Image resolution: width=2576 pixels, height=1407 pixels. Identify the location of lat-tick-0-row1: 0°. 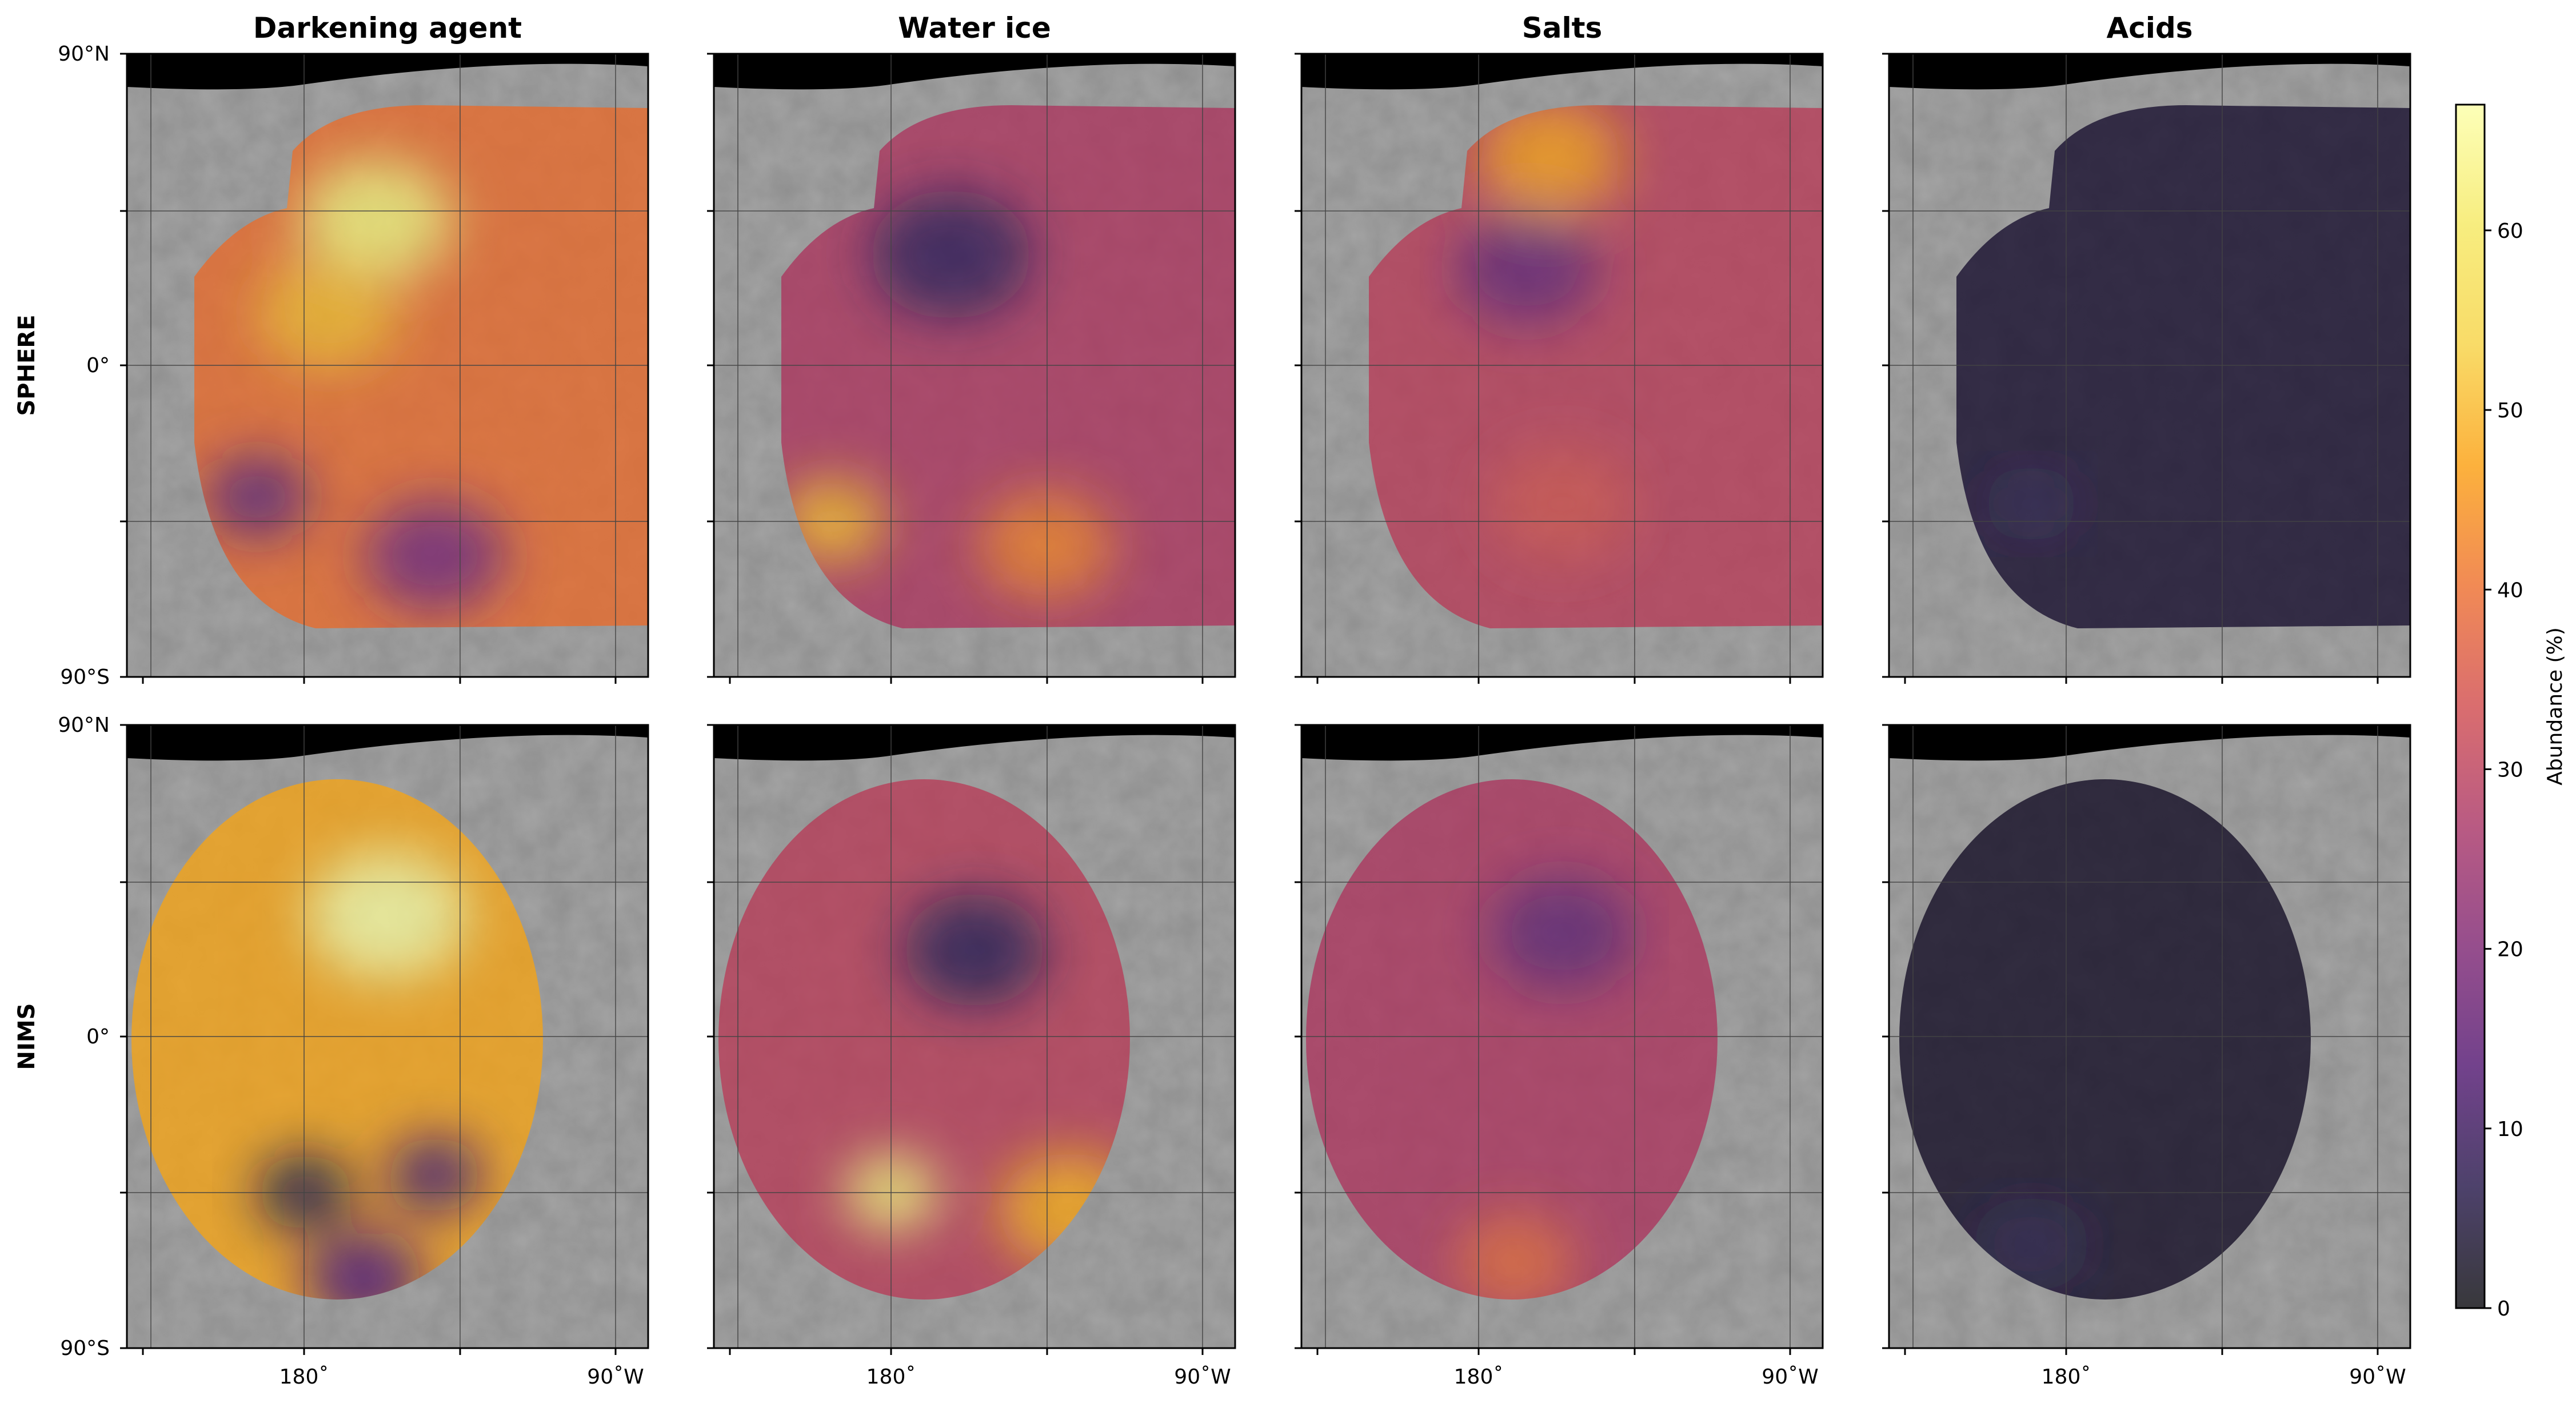
(98, 366).